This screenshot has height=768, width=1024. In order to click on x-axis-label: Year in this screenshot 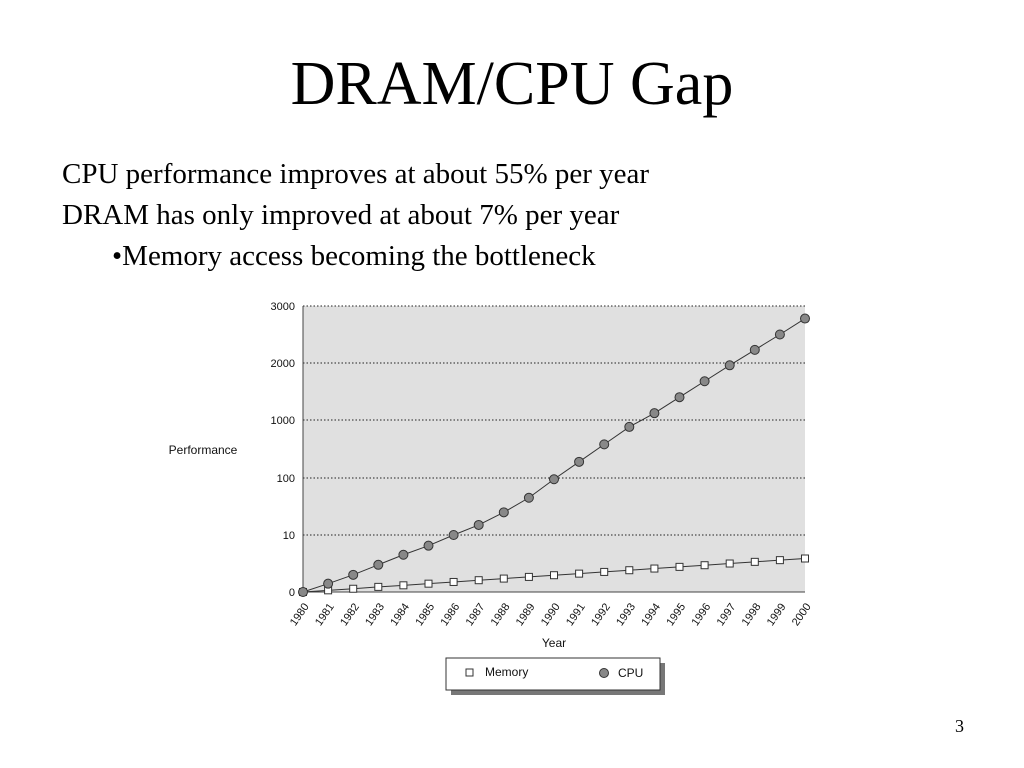, I will do `click(554, 643)`.